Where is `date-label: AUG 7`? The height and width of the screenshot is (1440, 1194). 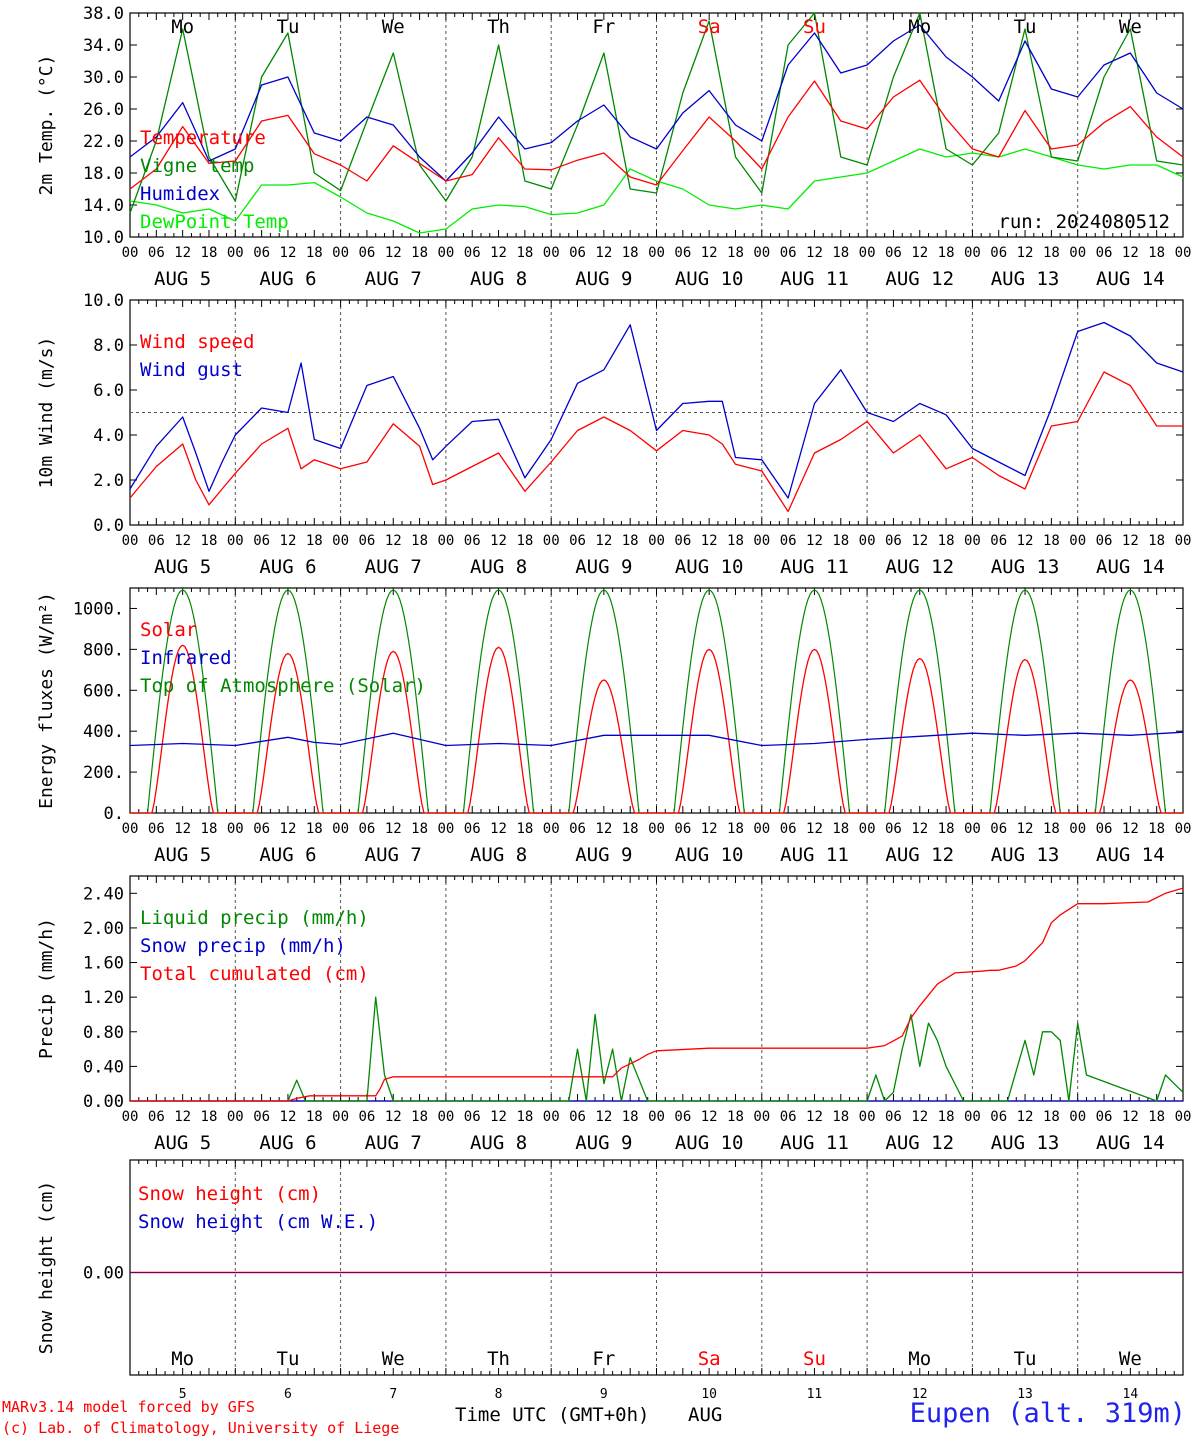 date-label: AUG 7 is located at coordinates (393, 855).